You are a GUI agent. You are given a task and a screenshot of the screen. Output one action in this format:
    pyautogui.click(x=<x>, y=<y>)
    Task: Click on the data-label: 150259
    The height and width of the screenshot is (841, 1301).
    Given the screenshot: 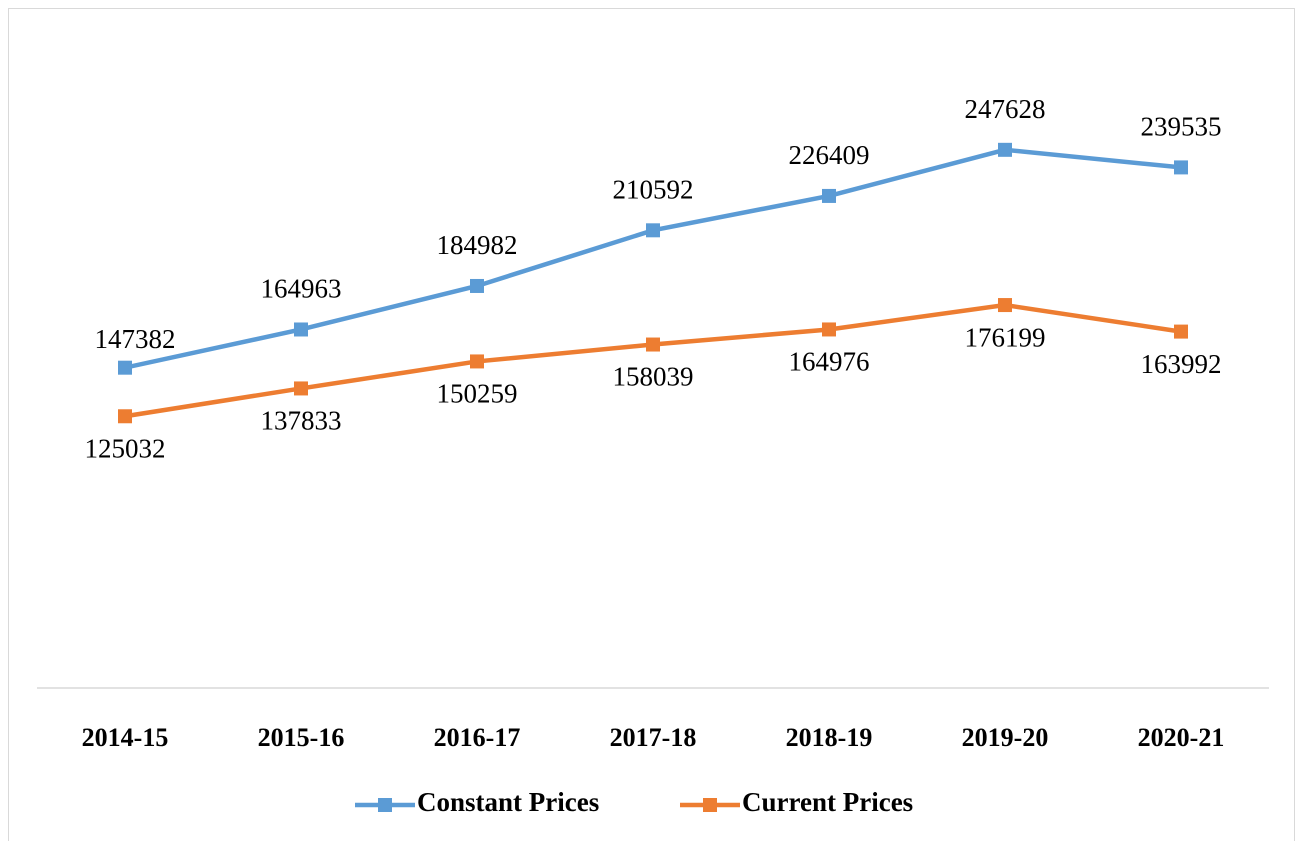 What is the action you would take?
    pyautogui.click(x=477, y=394)
    